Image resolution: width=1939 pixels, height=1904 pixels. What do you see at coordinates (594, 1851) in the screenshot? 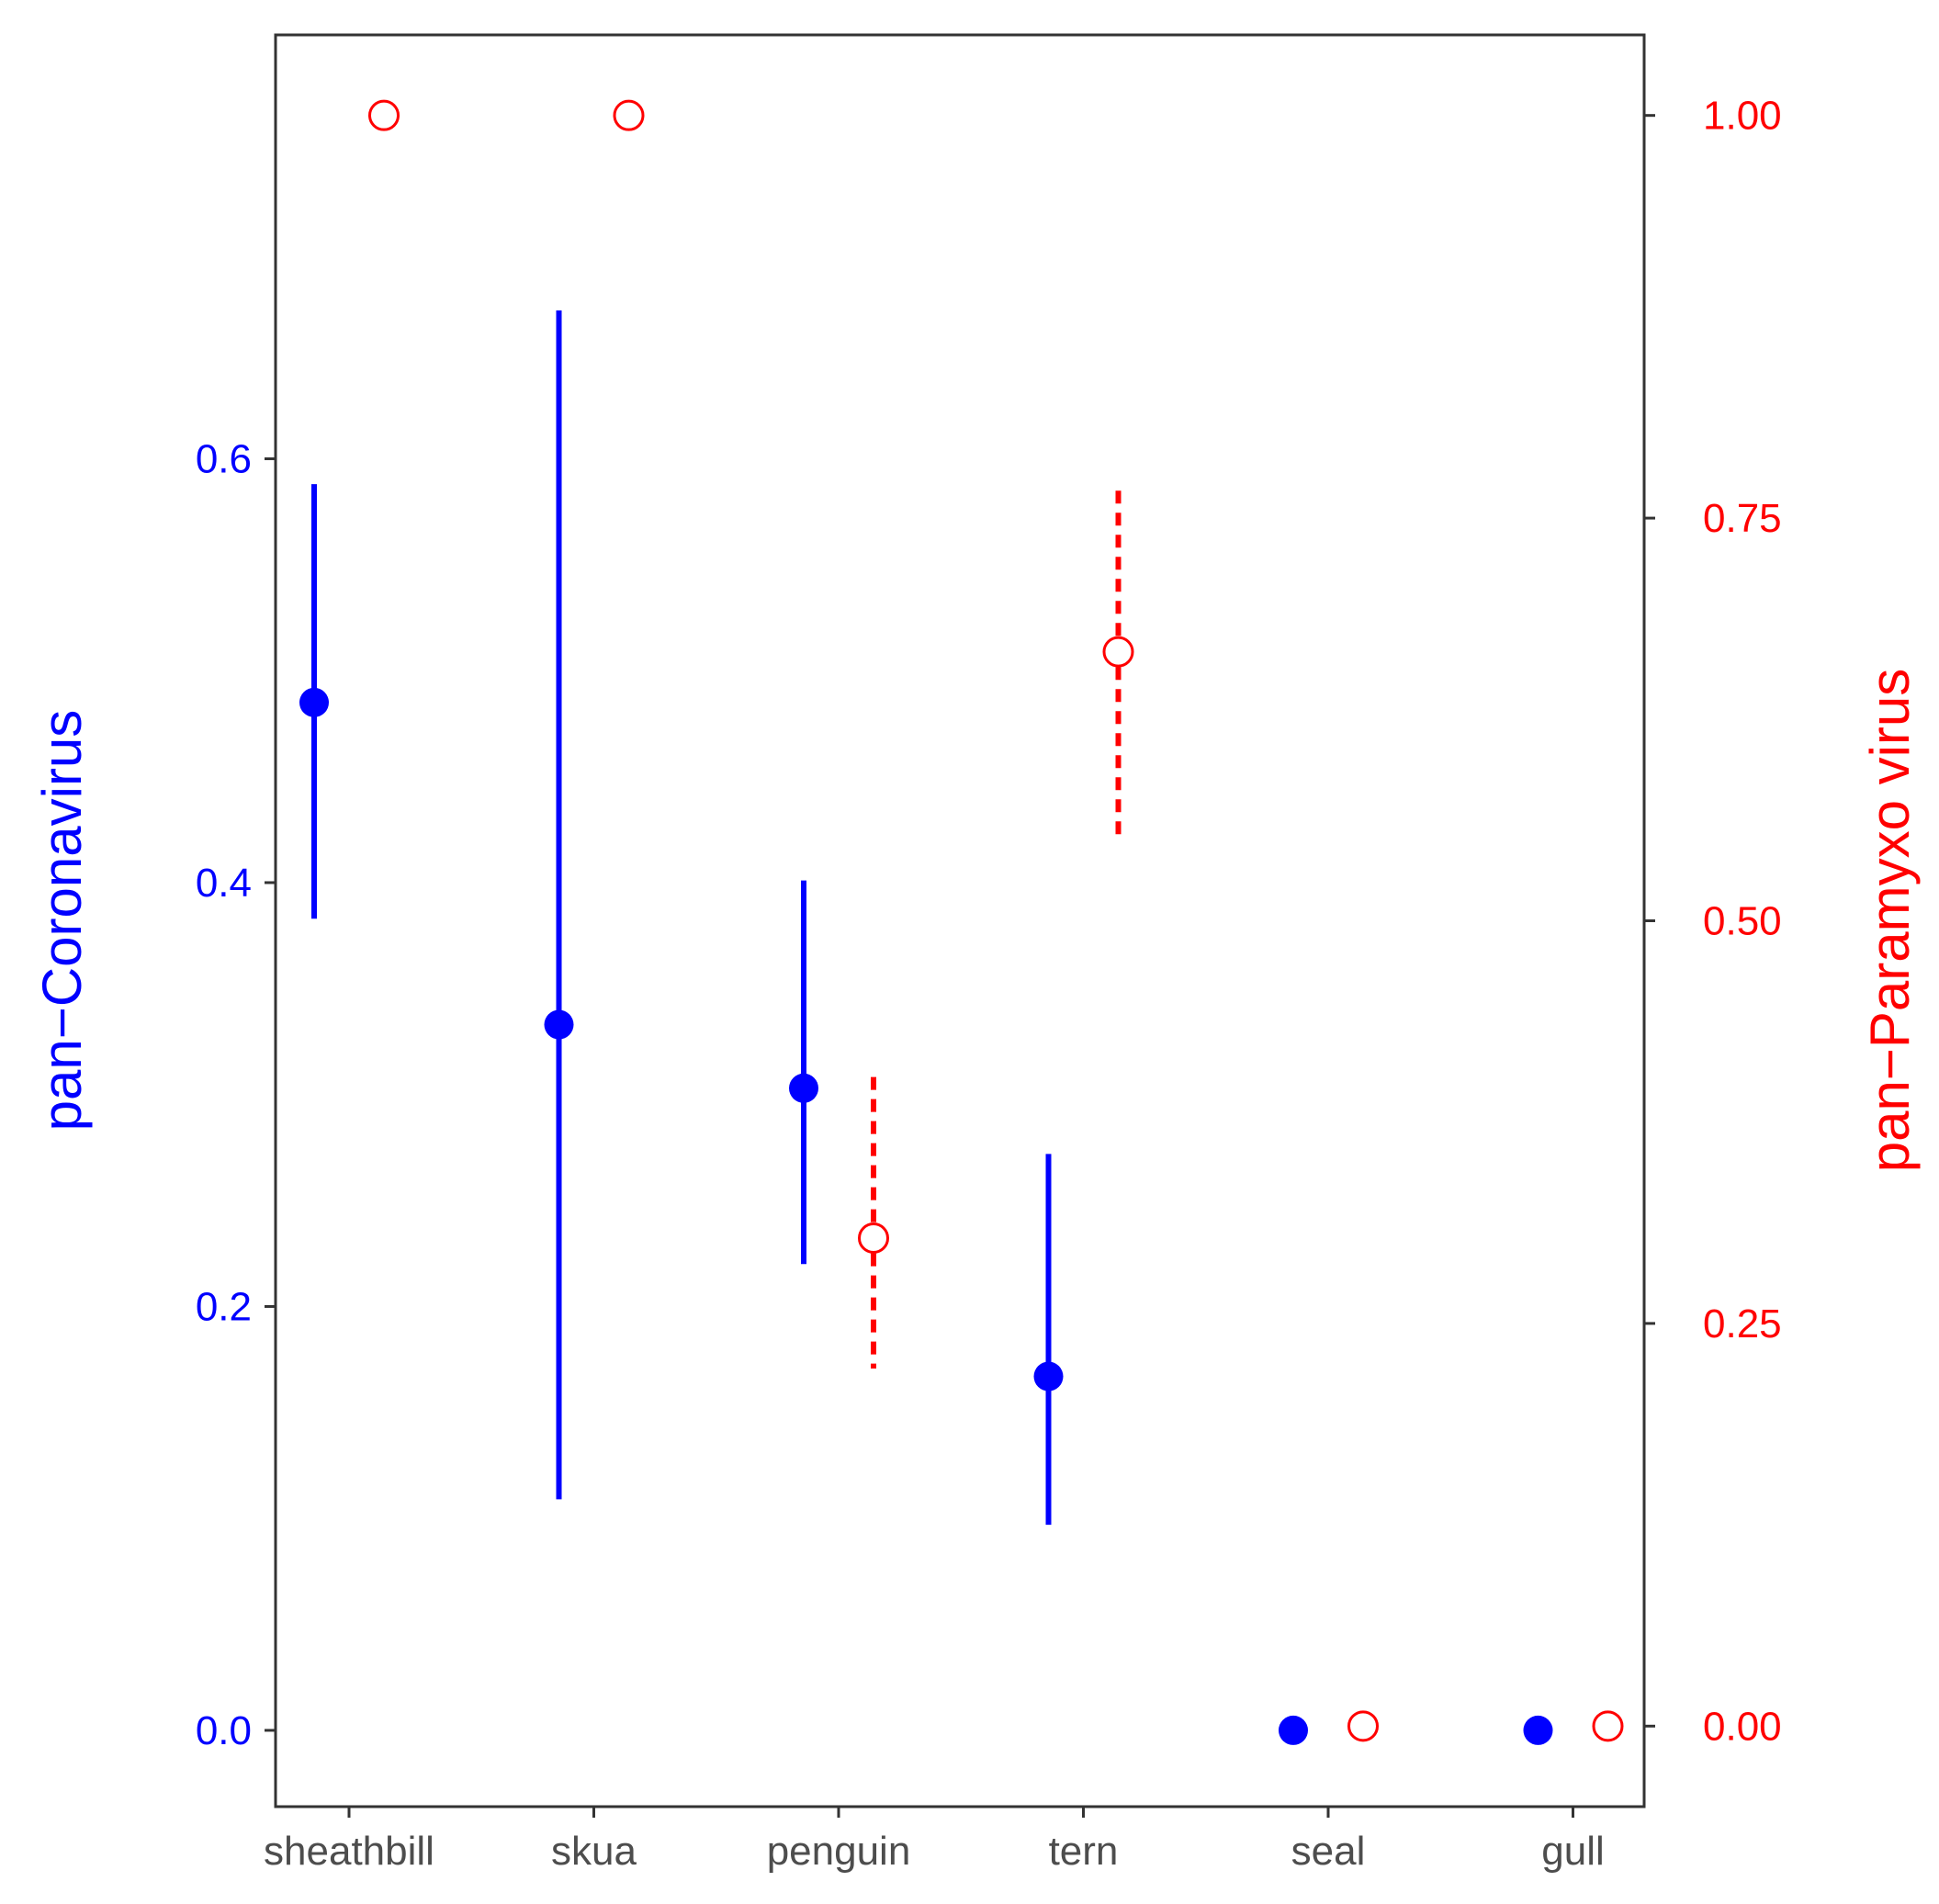
I see `x-tick-label: skua` at bounding box center [594, 1851].